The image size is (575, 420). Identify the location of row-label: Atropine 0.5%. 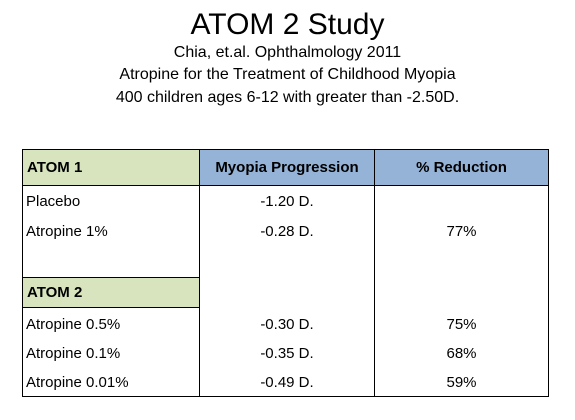
(73, 324).